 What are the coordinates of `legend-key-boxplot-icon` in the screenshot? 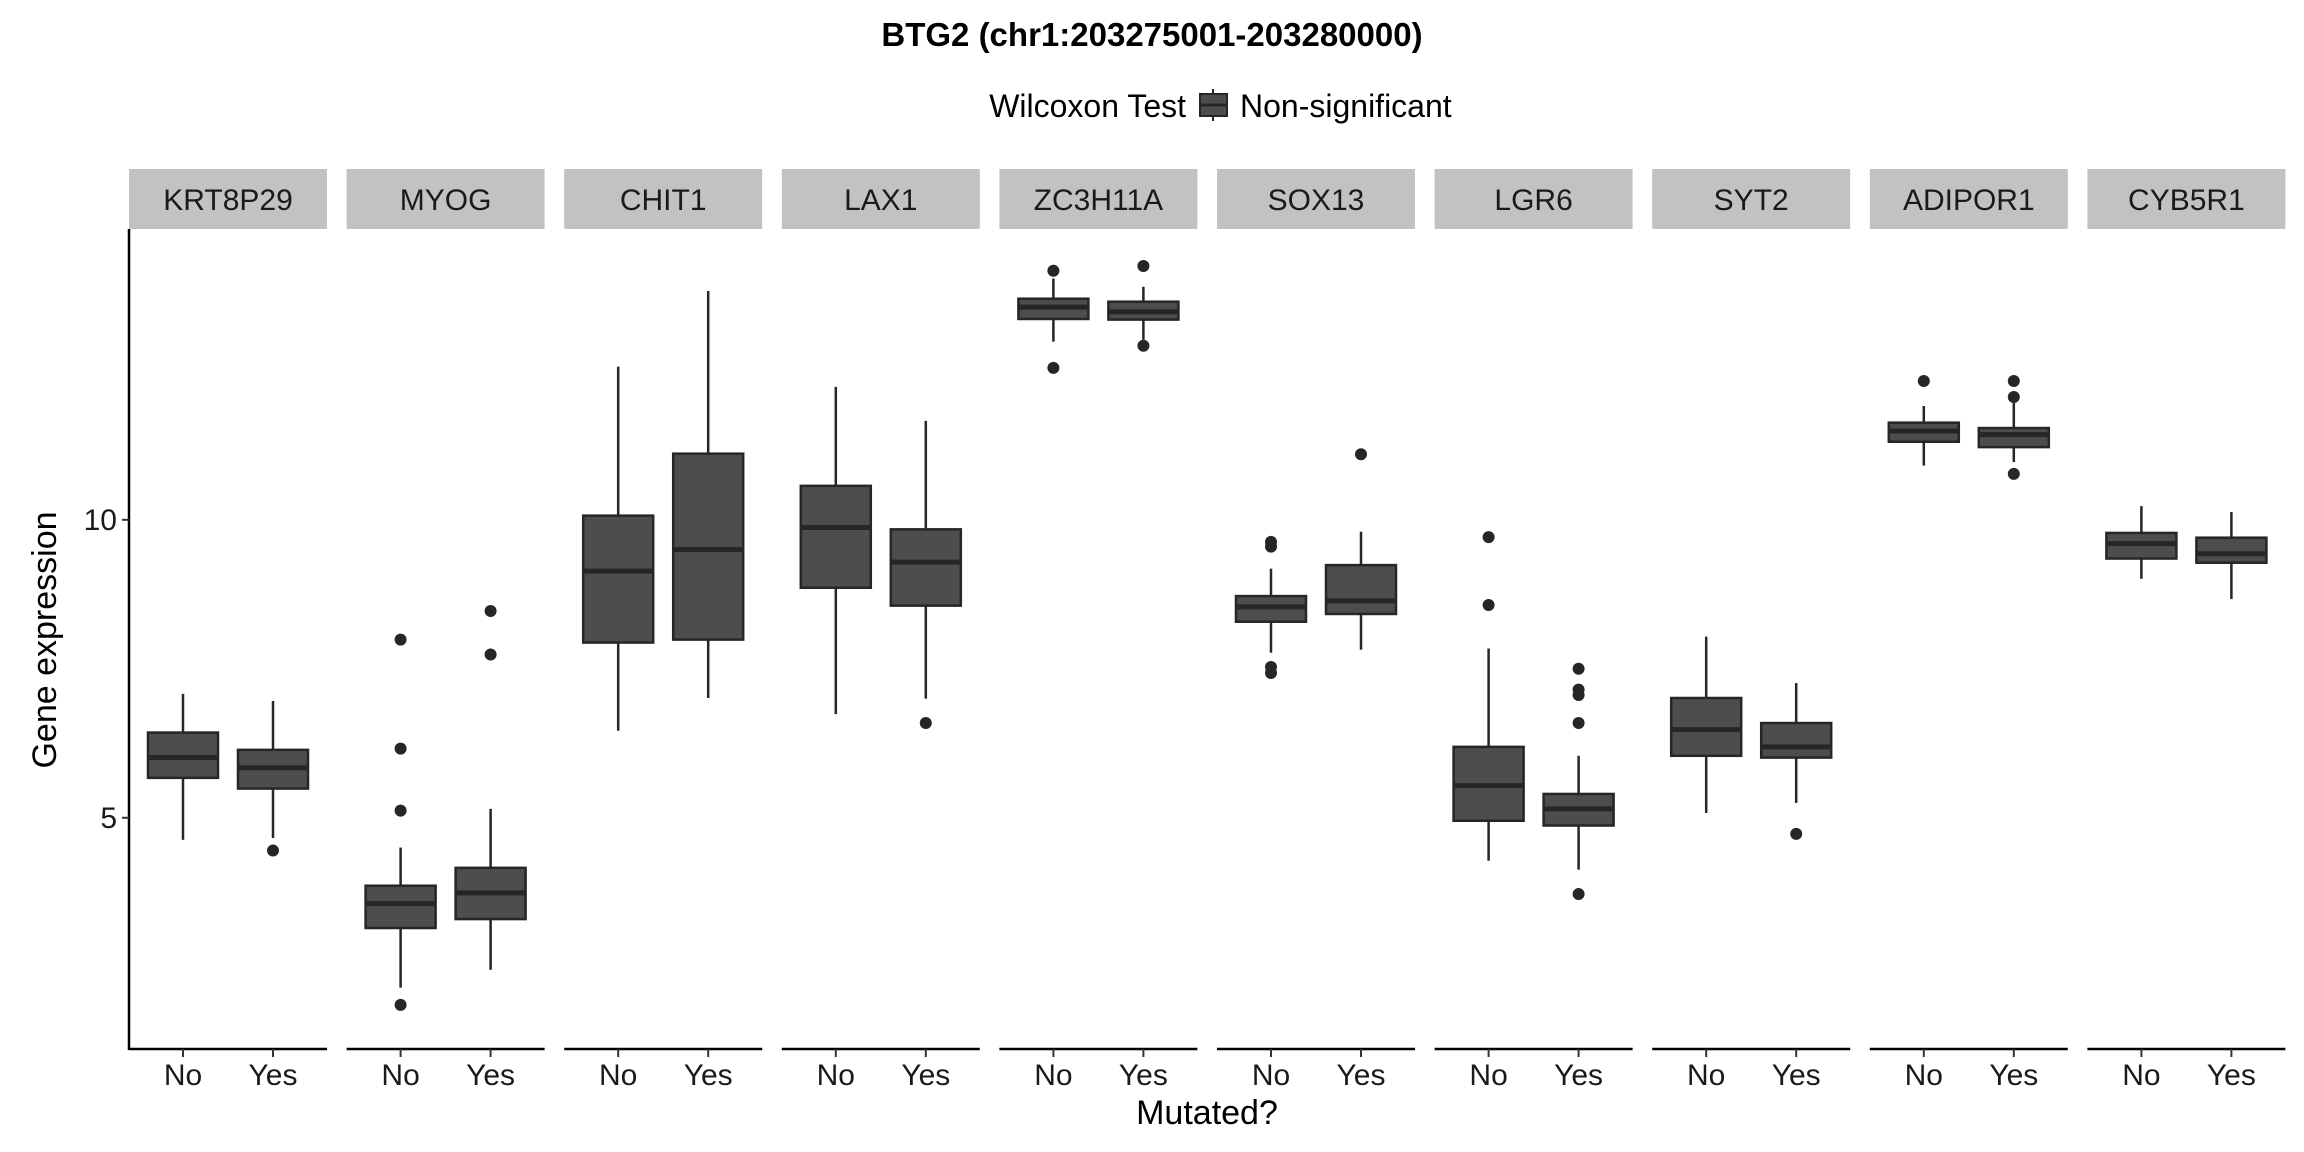 It's located at (1213, 105).